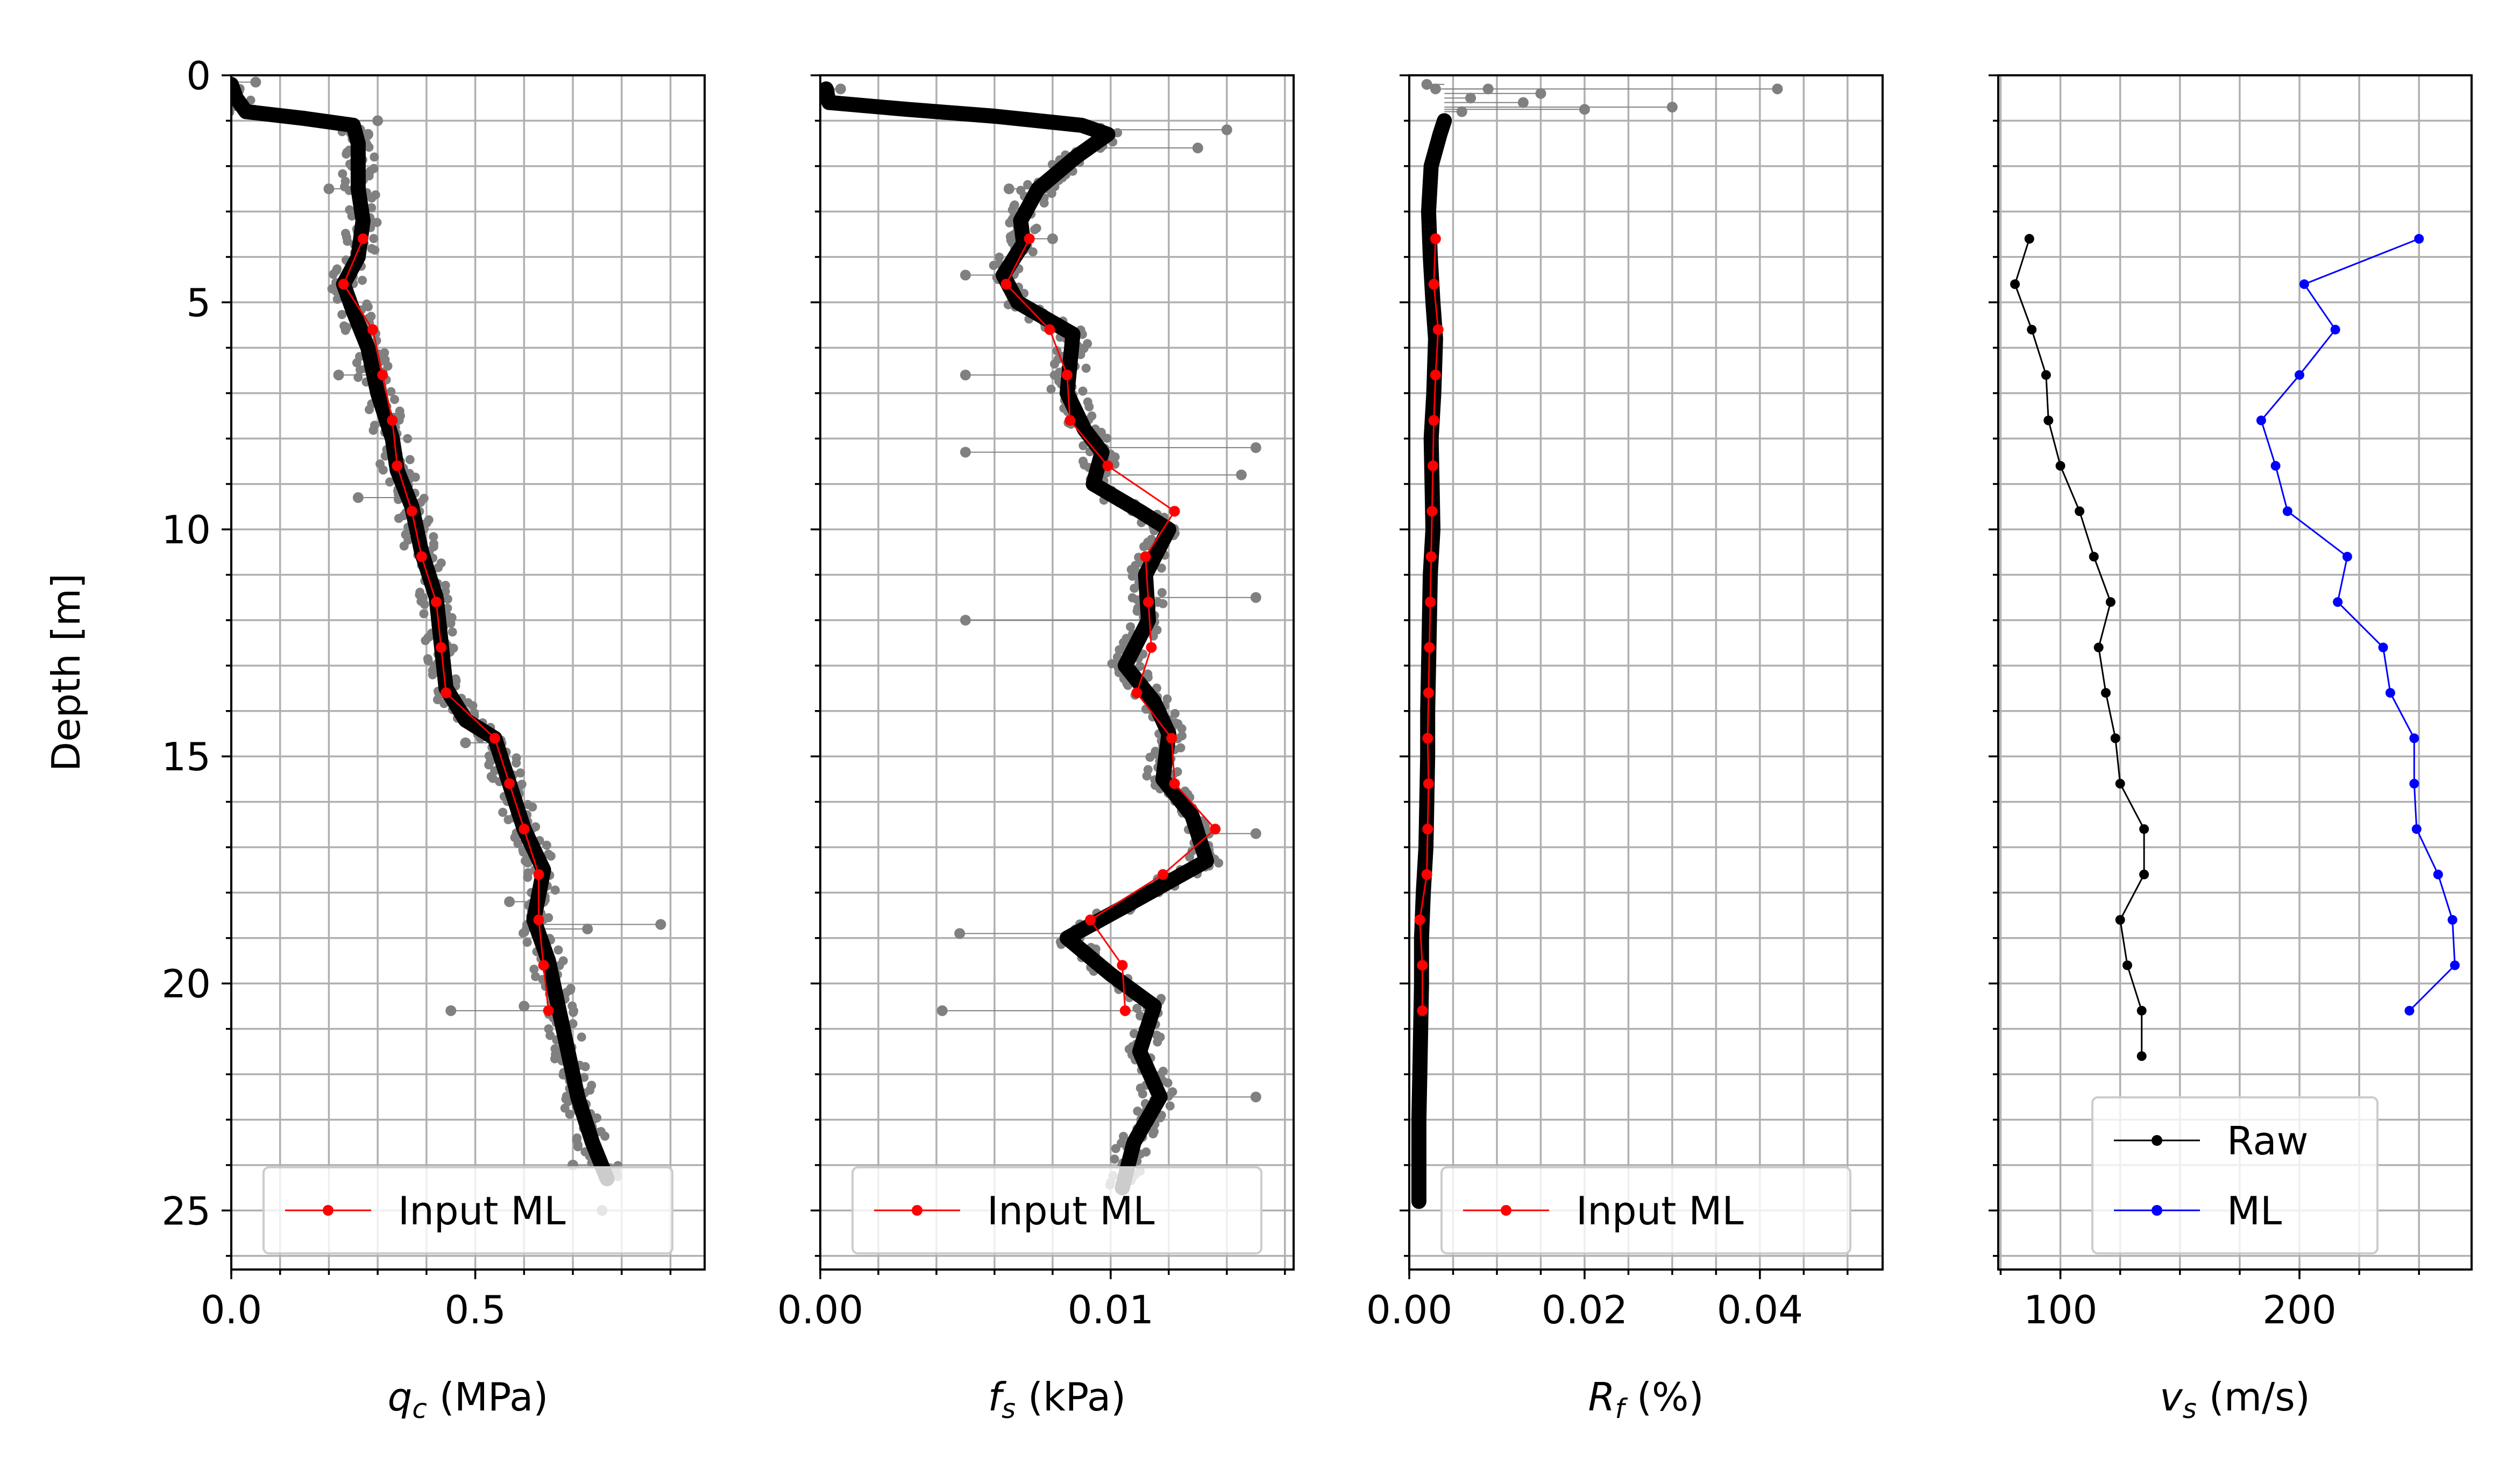  I want to click on x-tick-label: 0.00, so click(820, 1309).